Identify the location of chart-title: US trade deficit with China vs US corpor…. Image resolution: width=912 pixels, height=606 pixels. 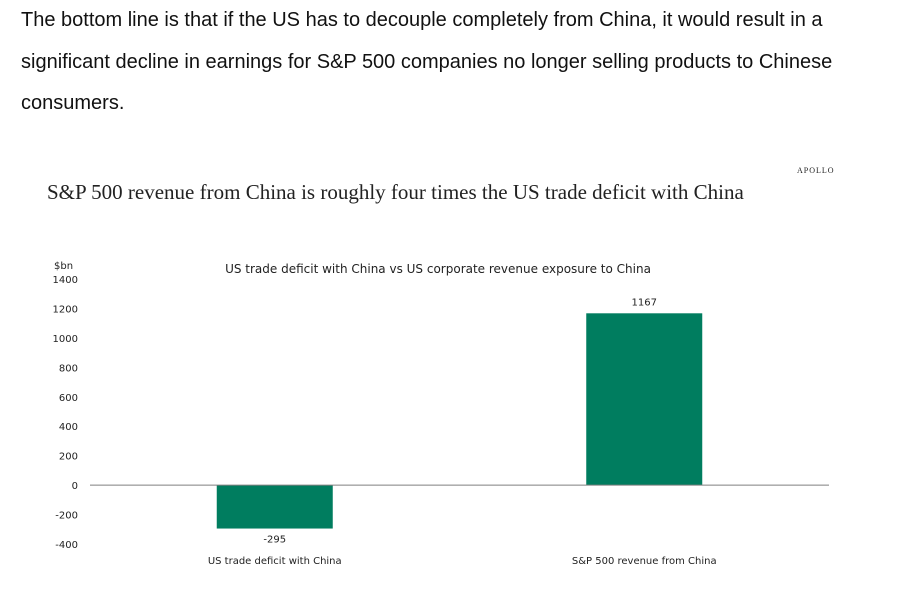
(438, 269).